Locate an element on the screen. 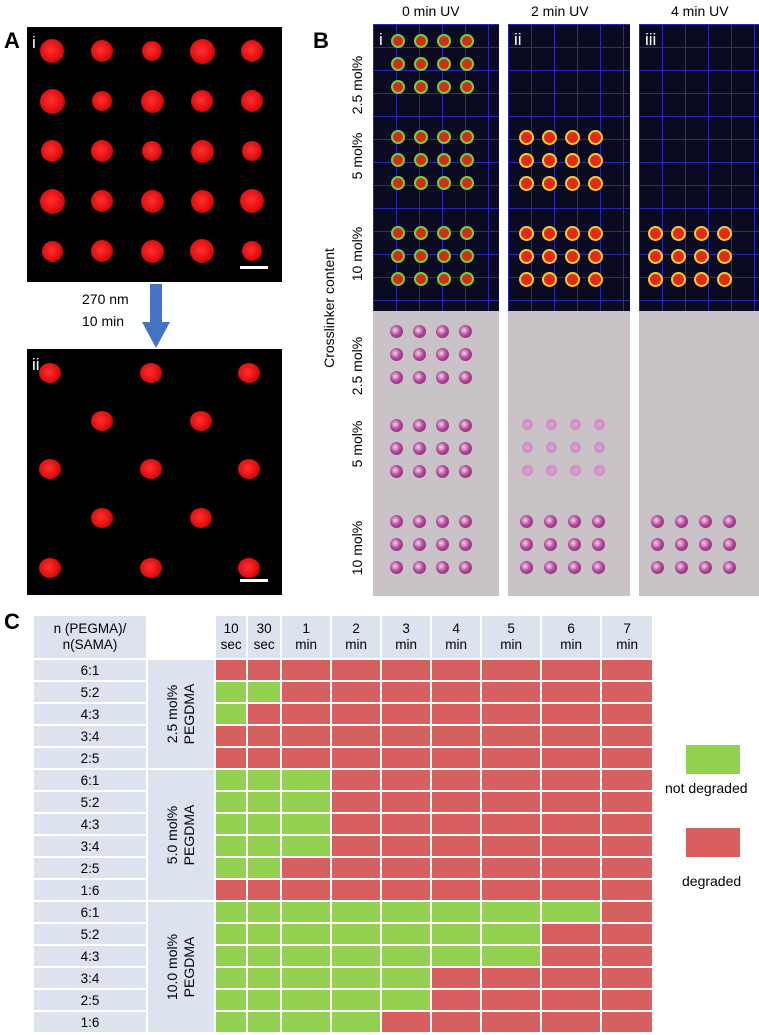 The width and height of the screenshot is (759, 1035). time-header: 5 min is located at coordinates (511, 637).